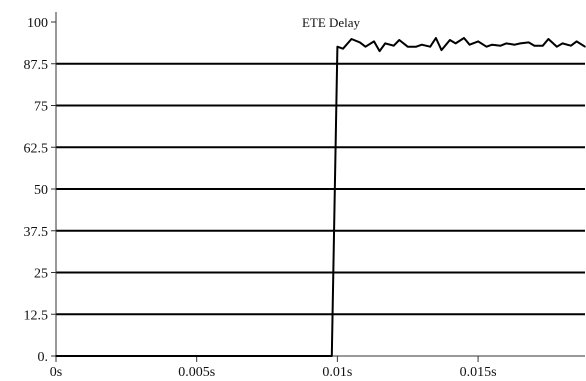  I want to click on x-tick-label: 0.01s, so click(337, 372).